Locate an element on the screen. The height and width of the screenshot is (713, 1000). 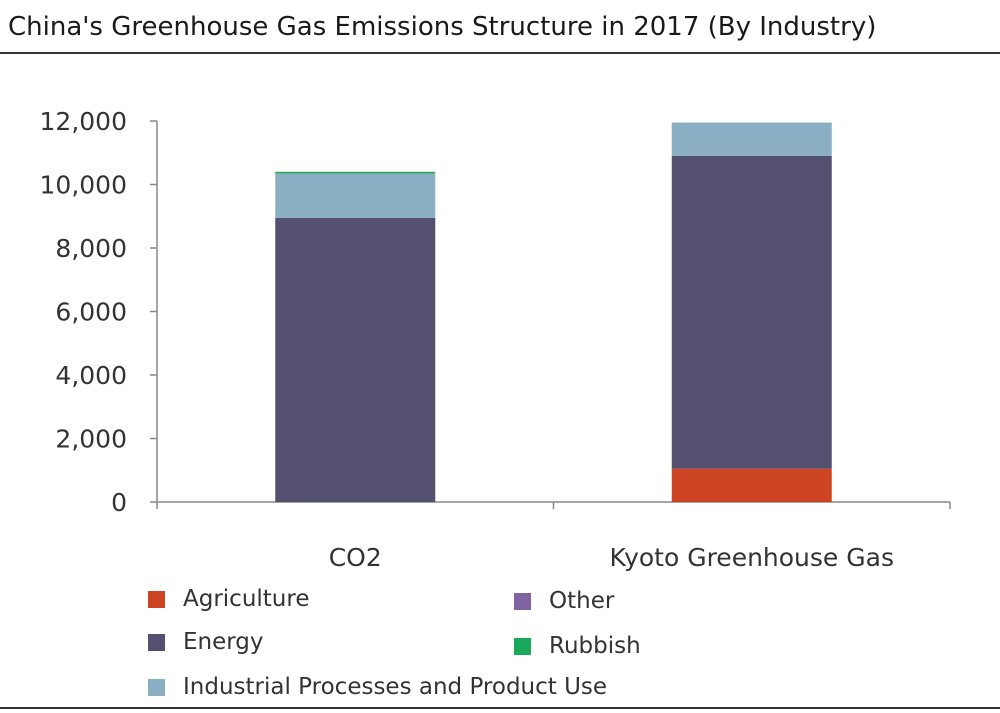
x-tick-label: Kyoto Greenhouse Gas is located at coordinates (752, 557).